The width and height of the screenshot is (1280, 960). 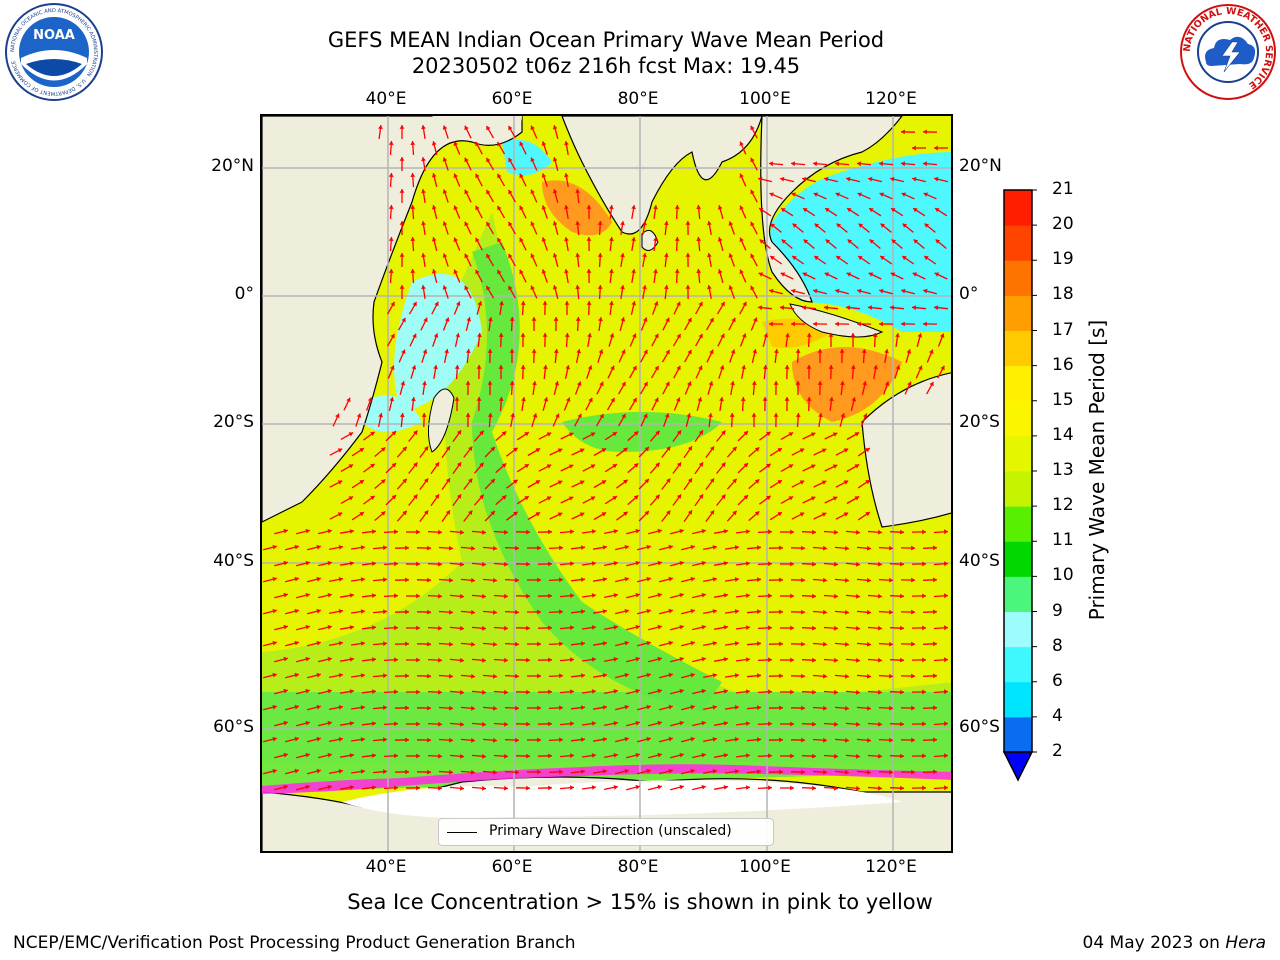 What do you see at coordinates (638, 867) in the screenshot?
I see `lon-tick-bottom: 80°E` at bounding box center [638, 867].